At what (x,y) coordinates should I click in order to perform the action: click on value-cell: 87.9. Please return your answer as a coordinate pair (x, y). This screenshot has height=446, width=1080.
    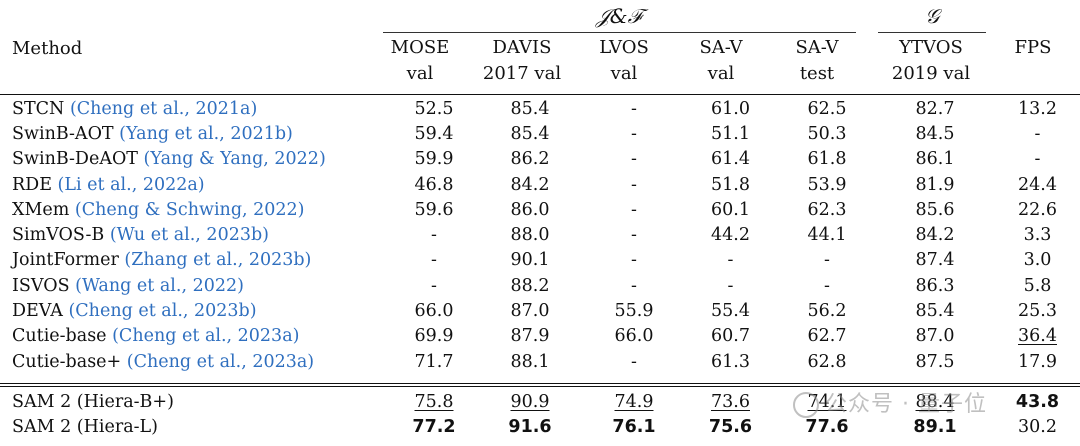
    Looking at the image, I should click on (530, 336).